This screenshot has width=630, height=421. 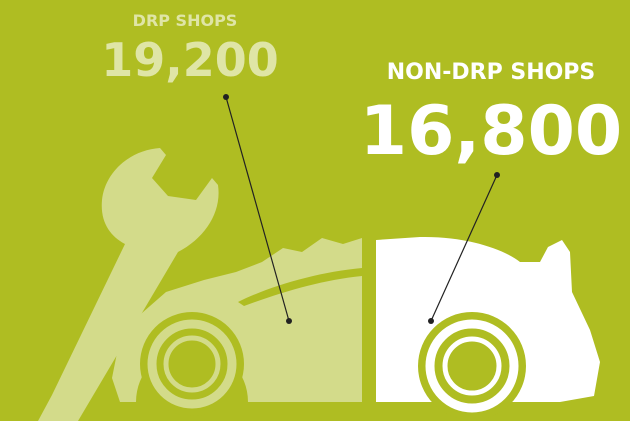 I want to click on value: 19,200, so click(x=190, y=60).